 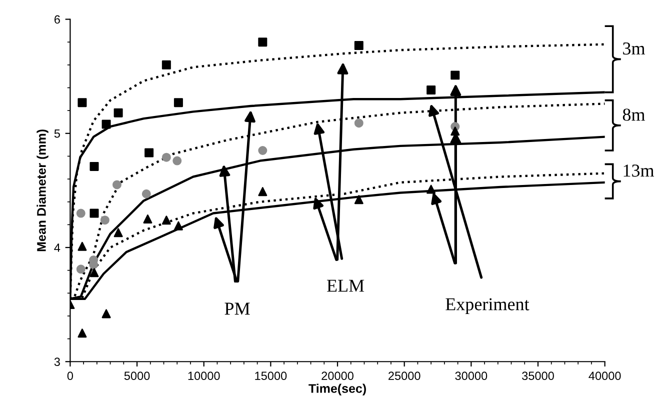 What do you see at coordinates (57, 362) in the screenshot?
I see `y-tick-label: 3` at bounding box center [57, 362].